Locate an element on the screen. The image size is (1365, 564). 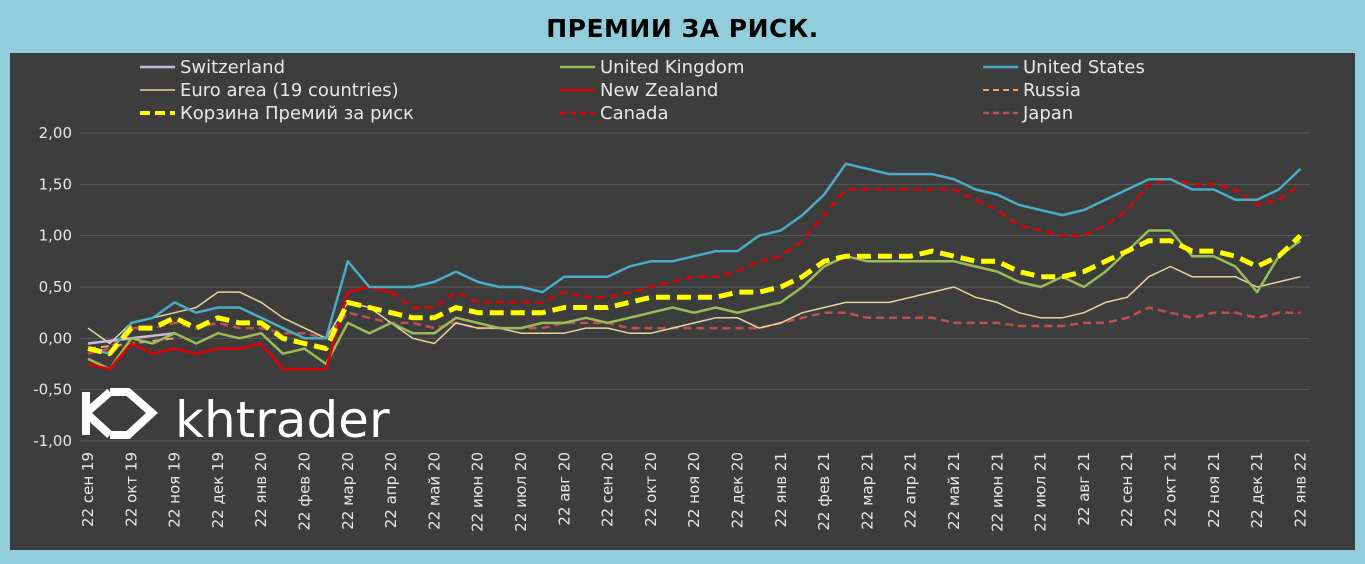
x-tick-label: 22 окт 20 is located at coordinates (651, 489).